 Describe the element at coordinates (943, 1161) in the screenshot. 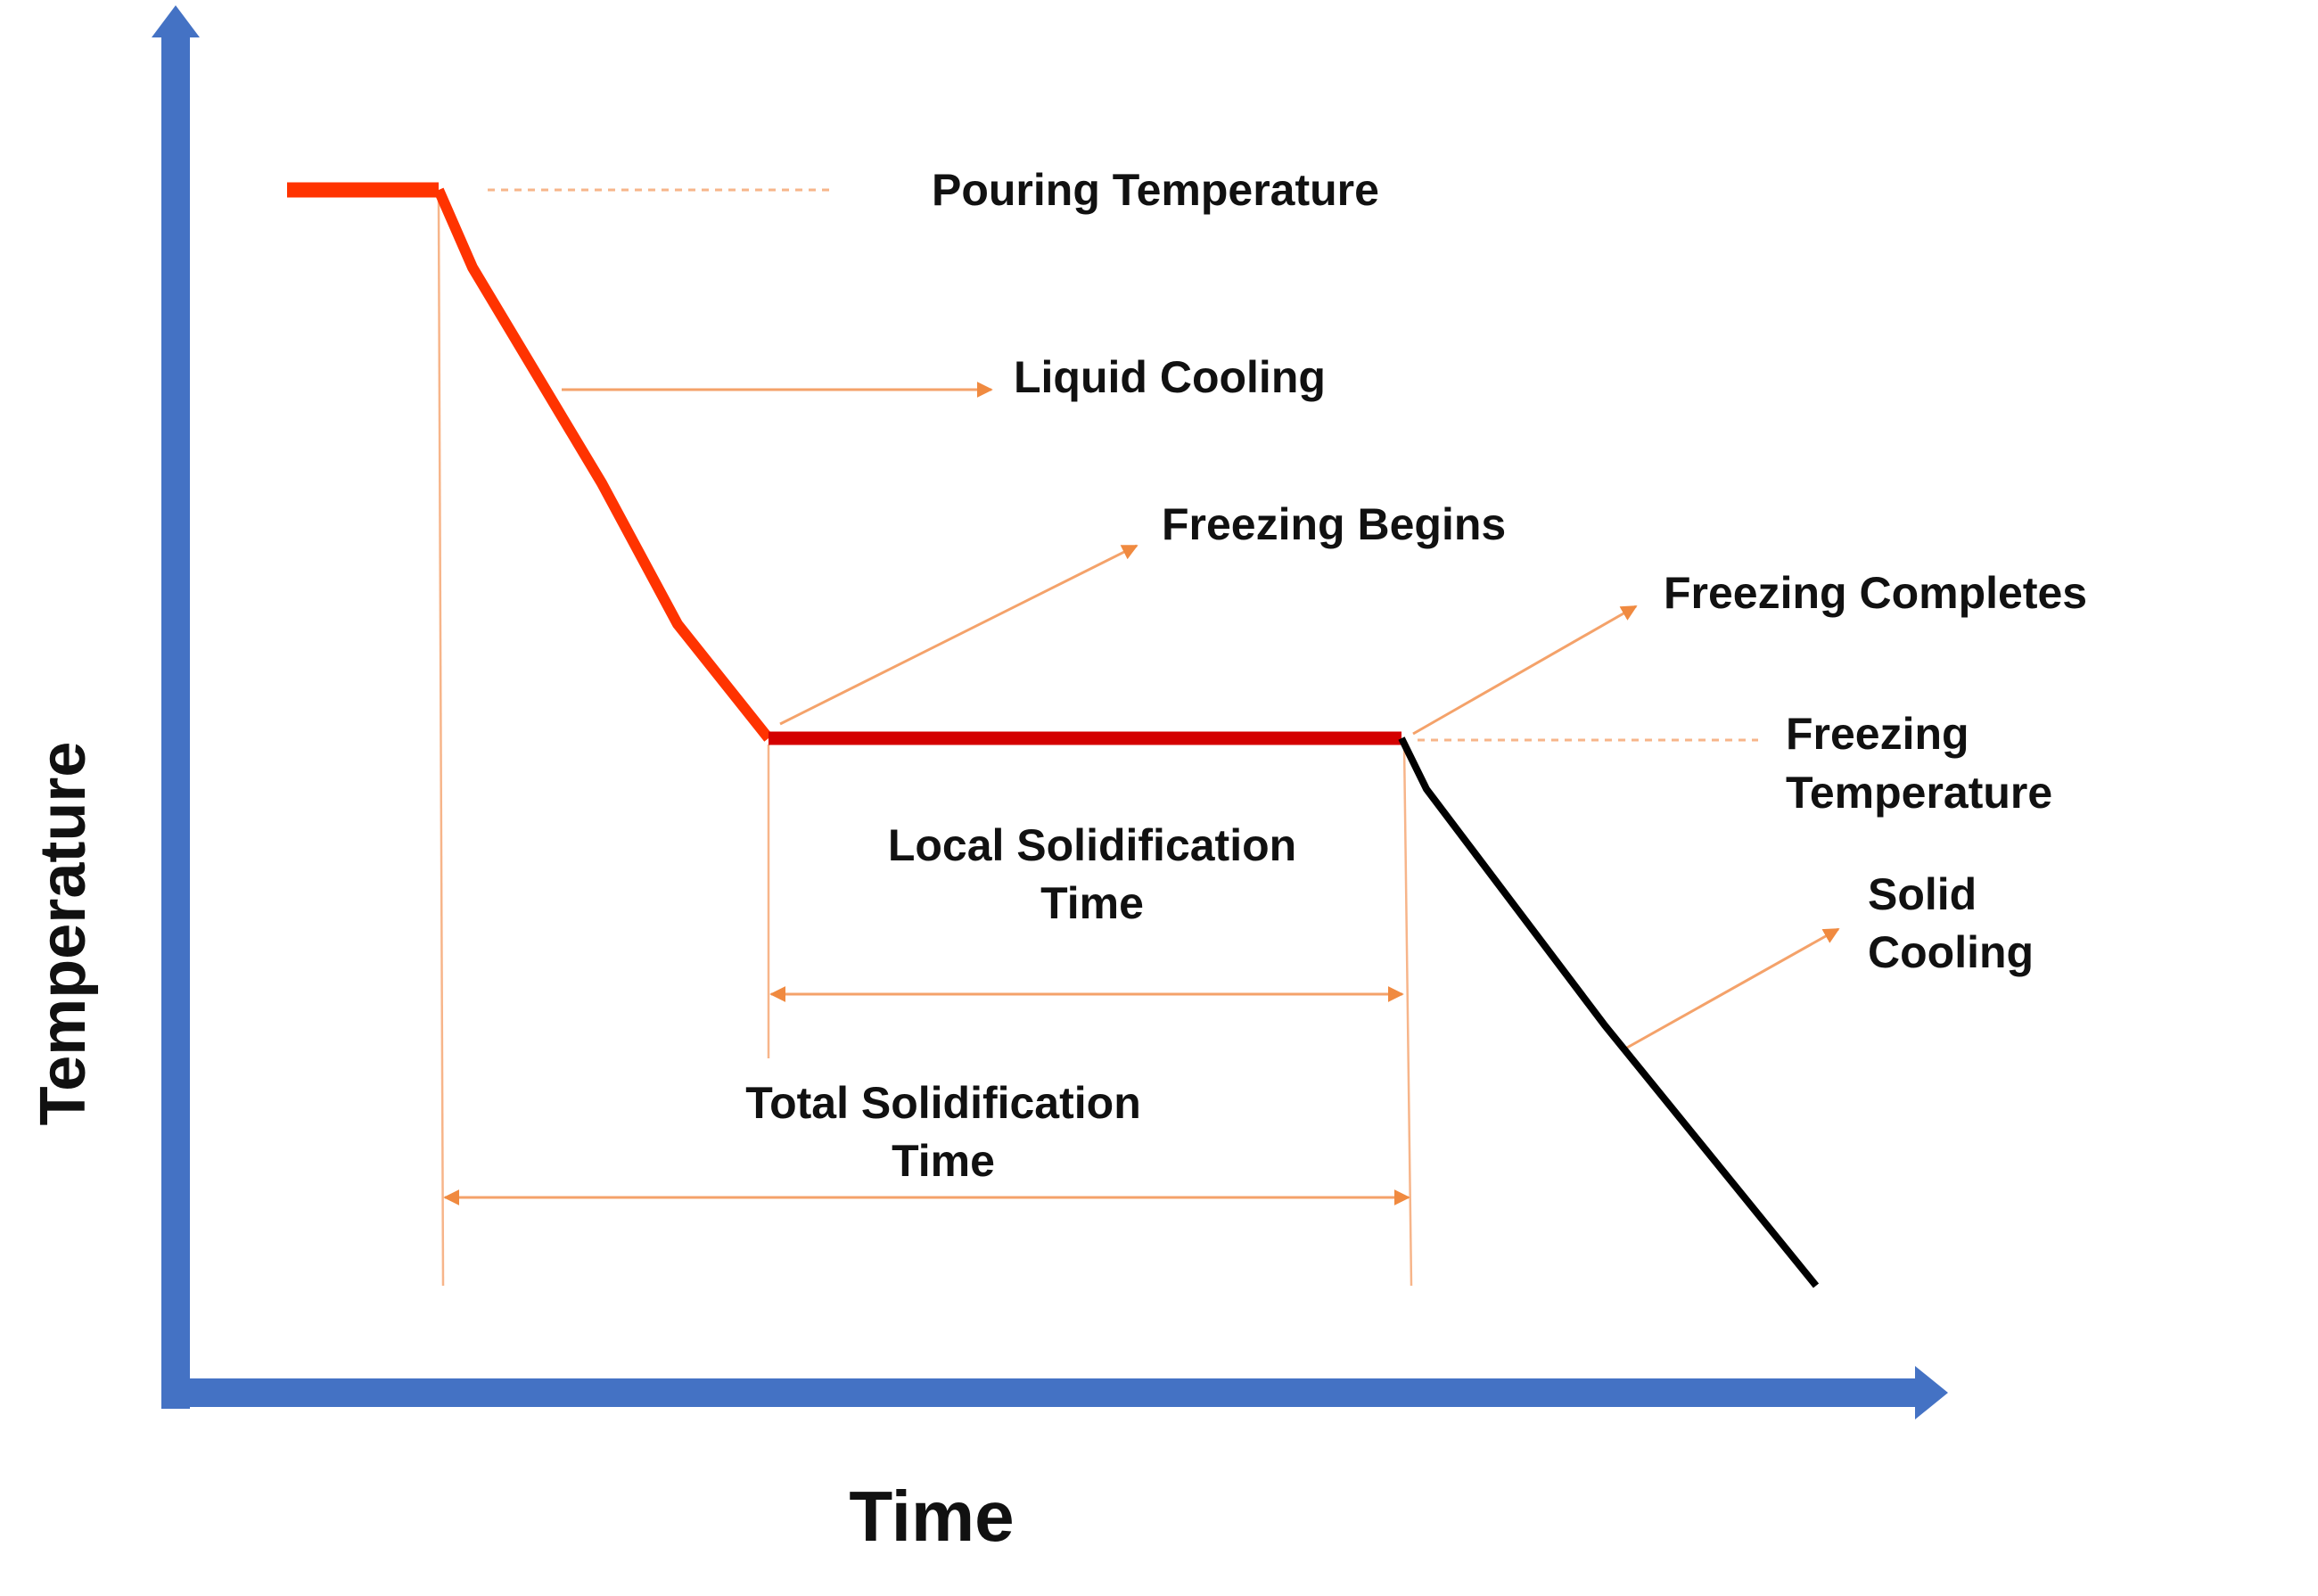

I see `total-solidification-label-line2: Time` at that location.